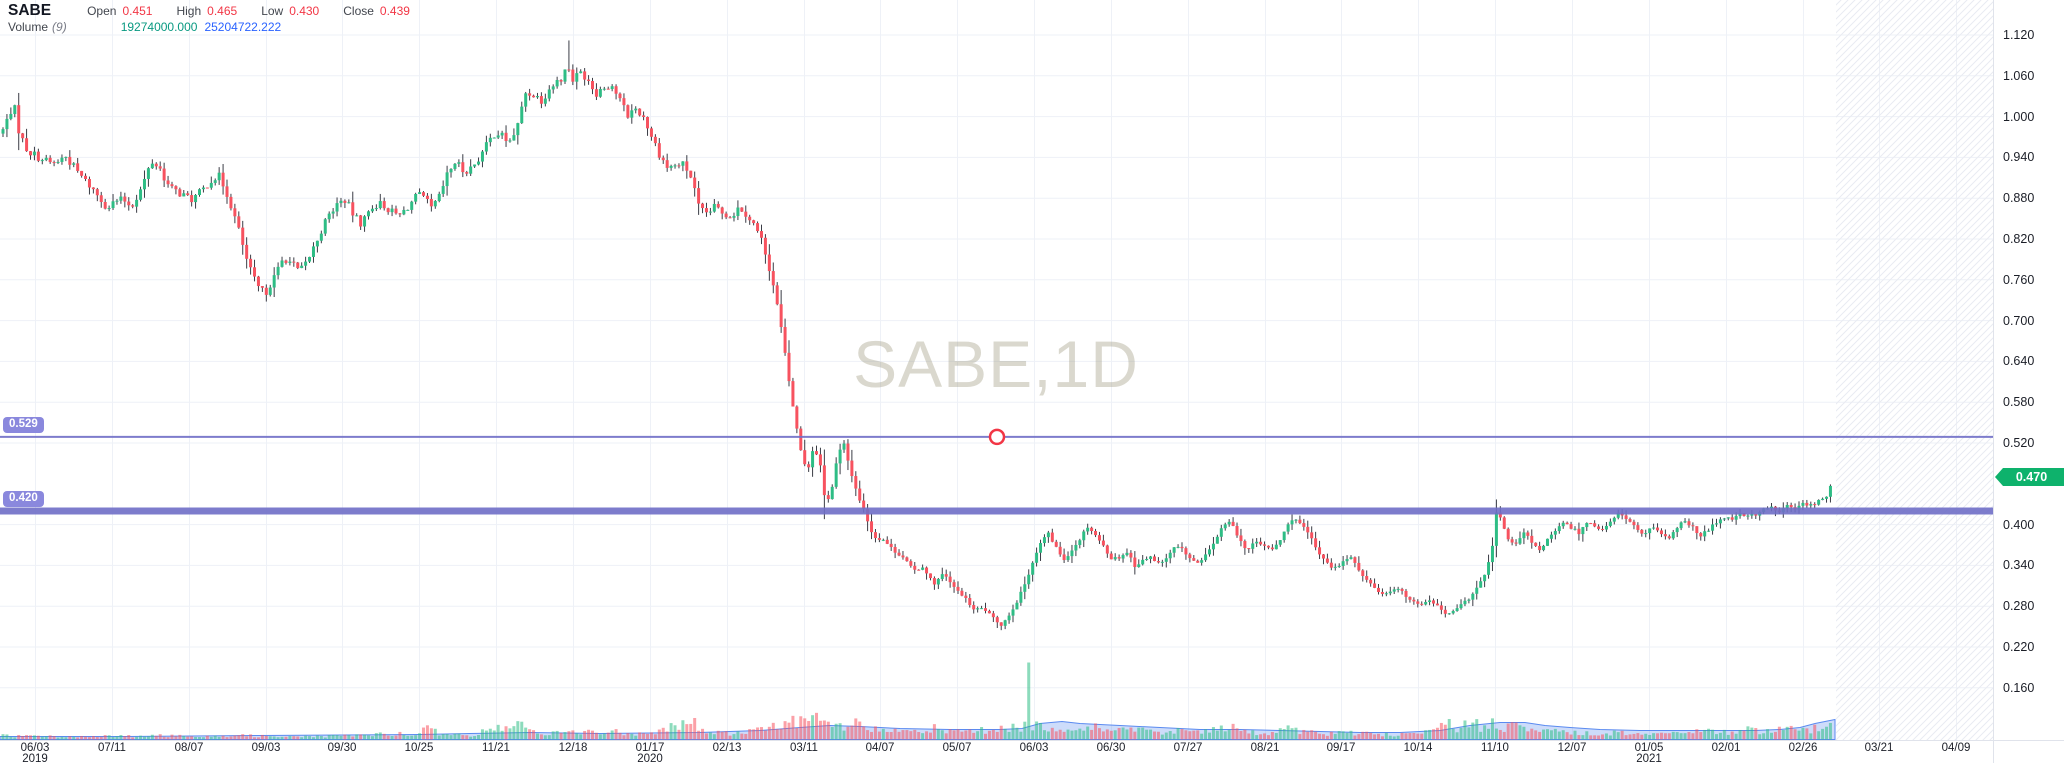 The width and height of the screenshot is (2064, 763). I want to click on price-tick-label: 0.160, so click(2019, 687).